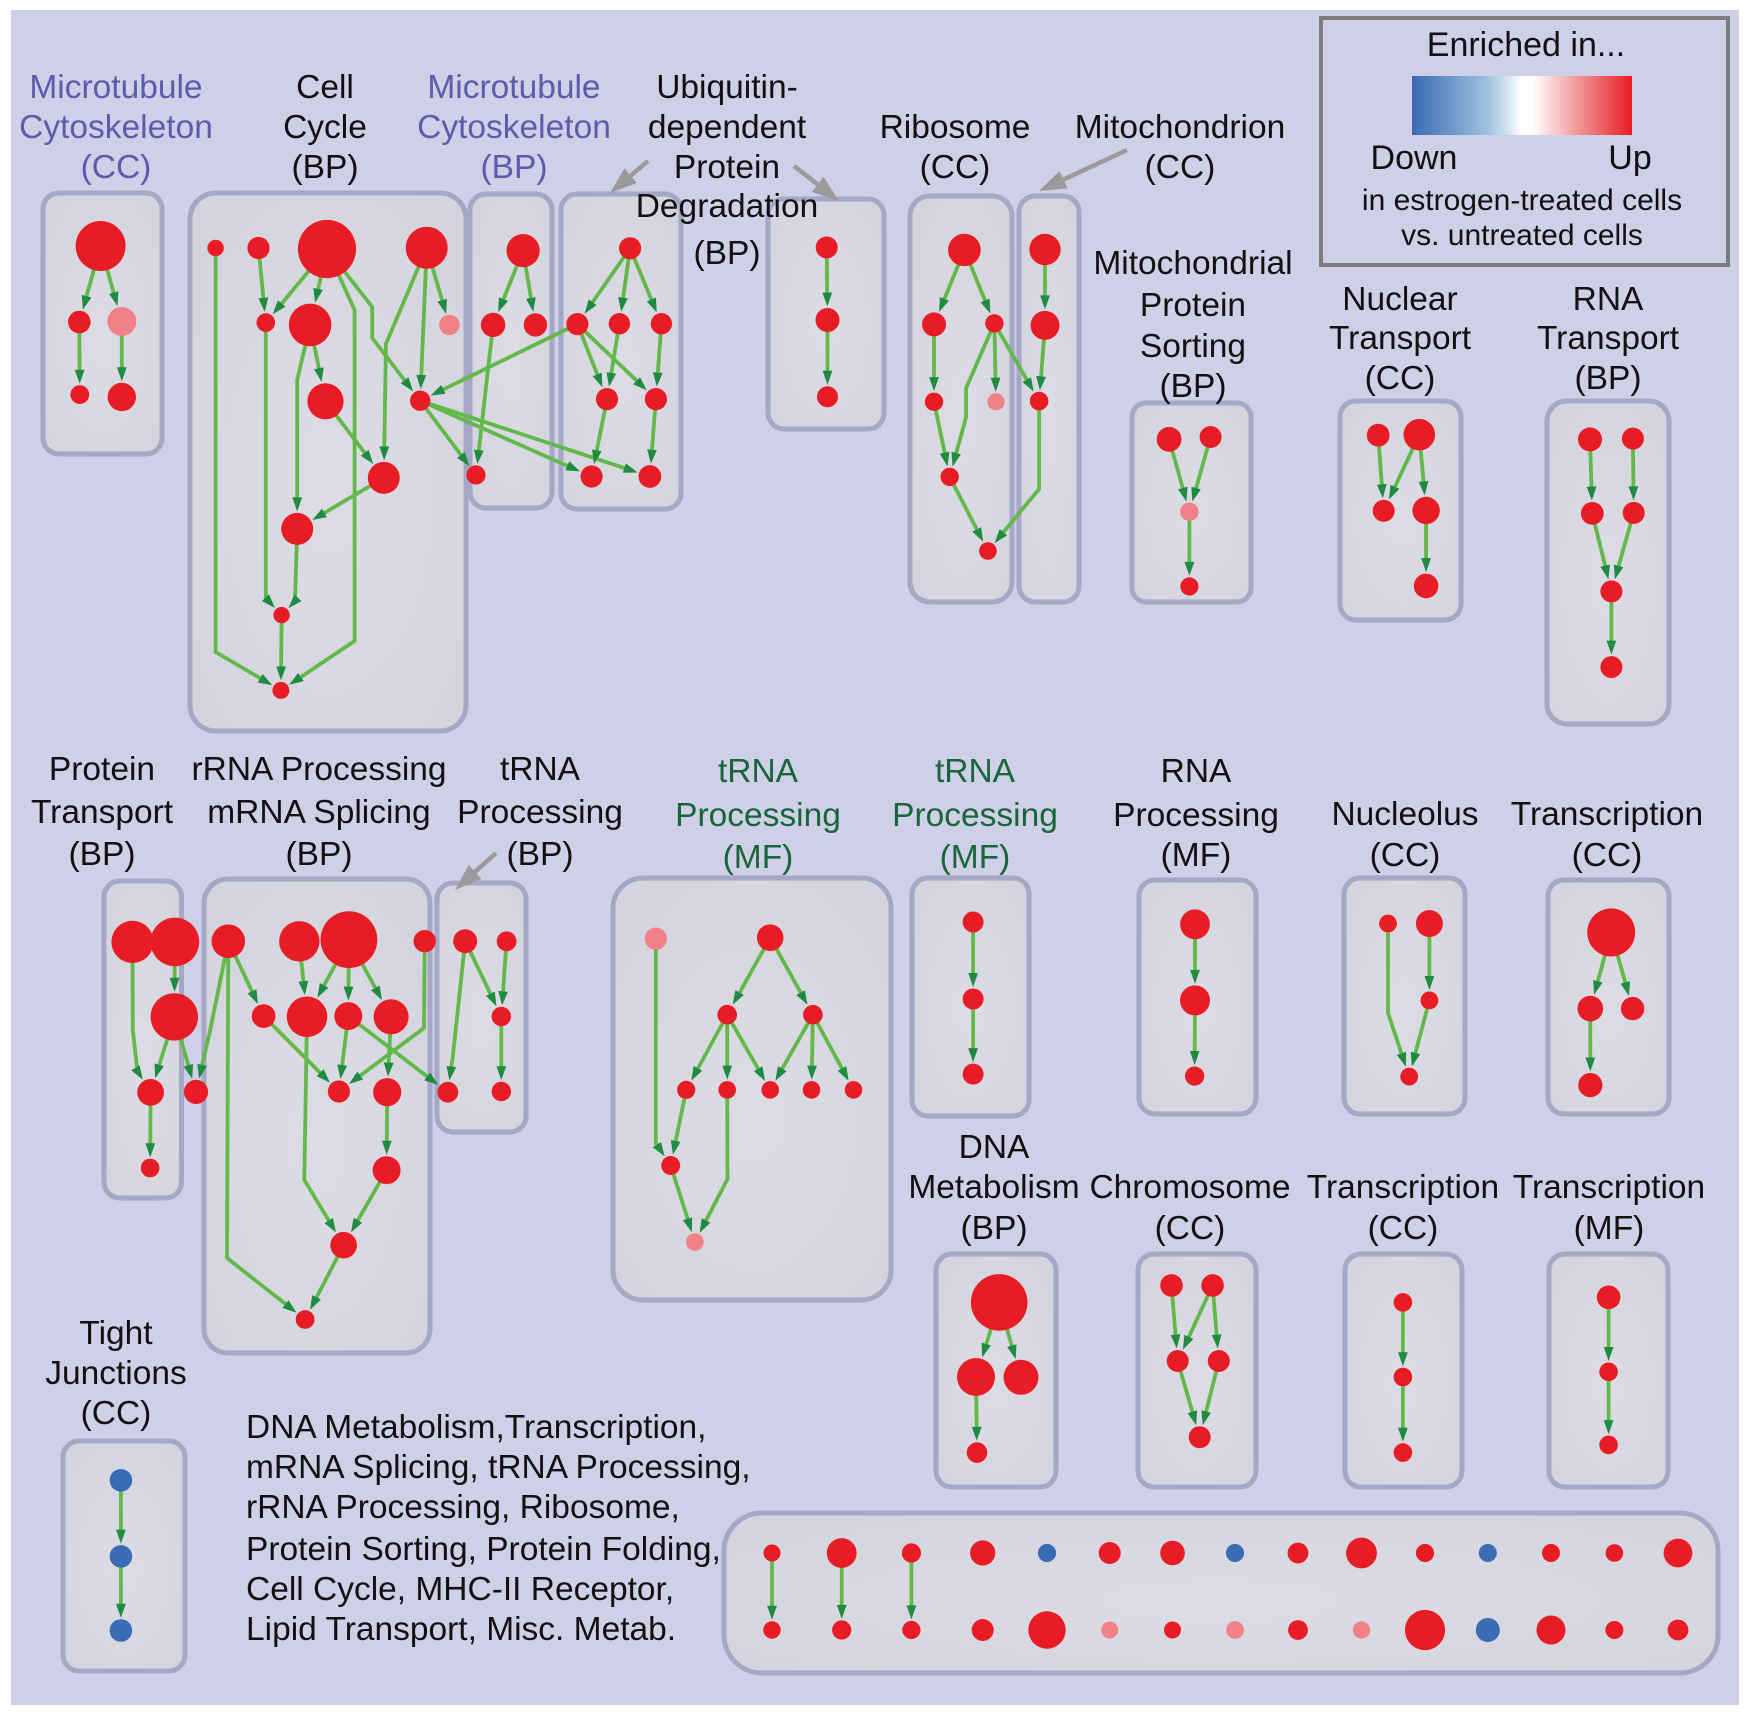 The width and height of the screenshot is (1750, 1720). I want to click on svg-text:Protein Sorting, Protein Foldi: Protein Sorting, Protein Folding,, so click(483, 1549).